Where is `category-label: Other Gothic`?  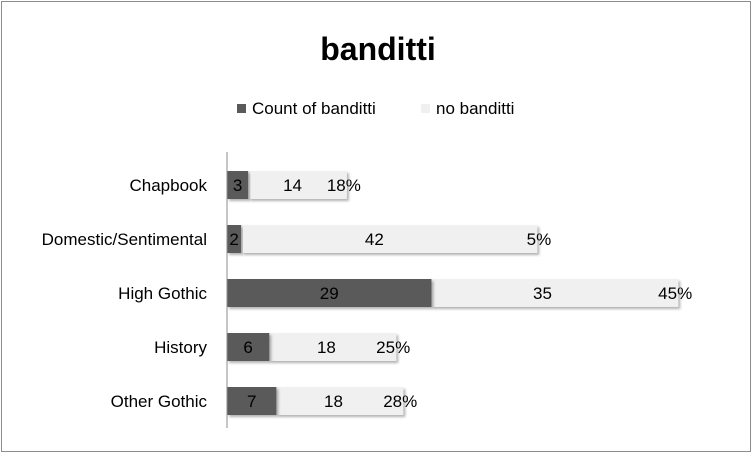 category-label: Other Gothic is located at coordinates (159, 401).